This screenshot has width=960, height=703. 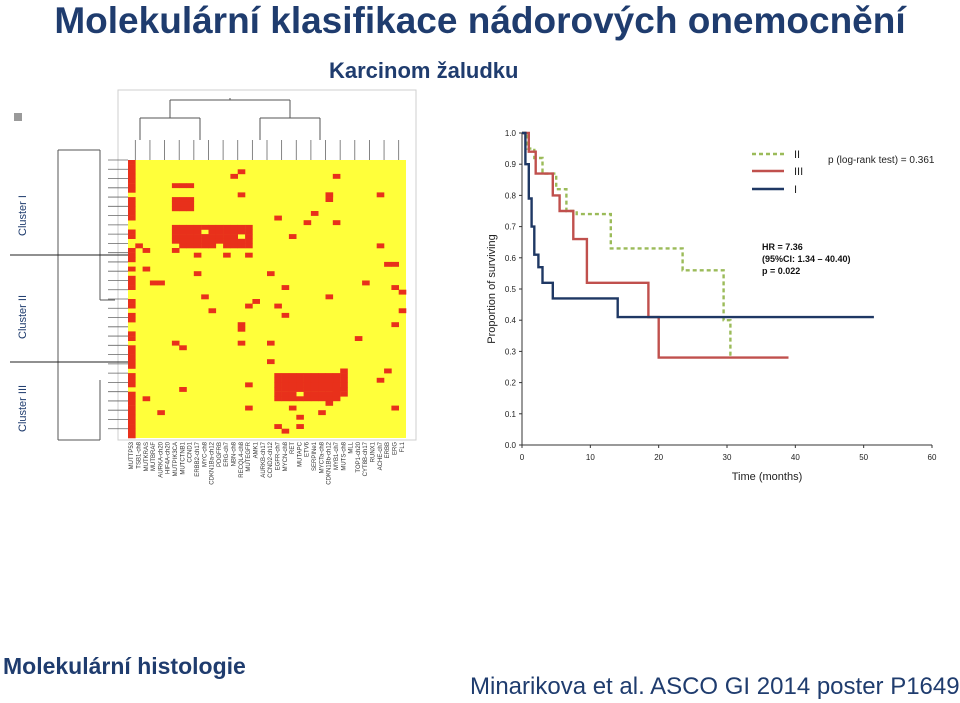 I want to click on series-line-III, so click(x=655, y=245).